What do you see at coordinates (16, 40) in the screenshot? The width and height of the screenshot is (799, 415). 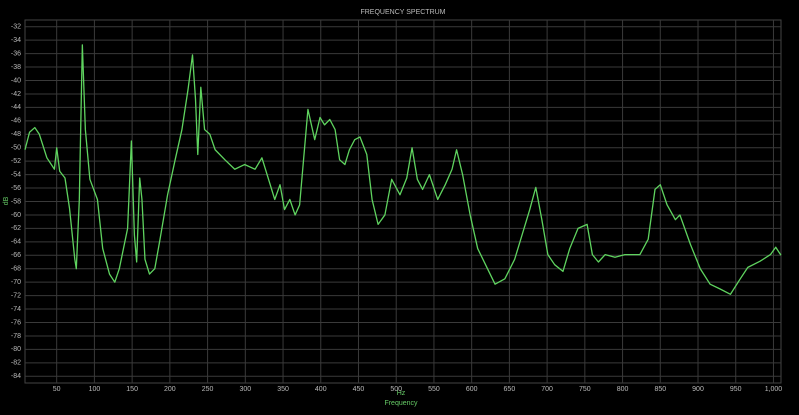 I see `y-tick-label: -34` at bounding box center [16, 40].